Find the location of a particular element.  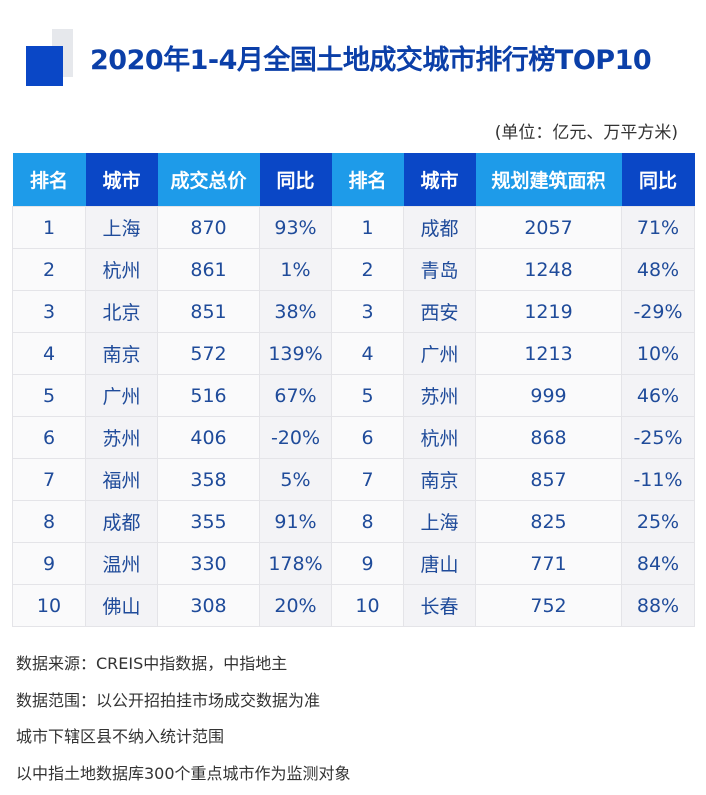

footer-note: 数据范围：以公开招拍挂市场成交数据为准 is located at coordinates (168, 700).